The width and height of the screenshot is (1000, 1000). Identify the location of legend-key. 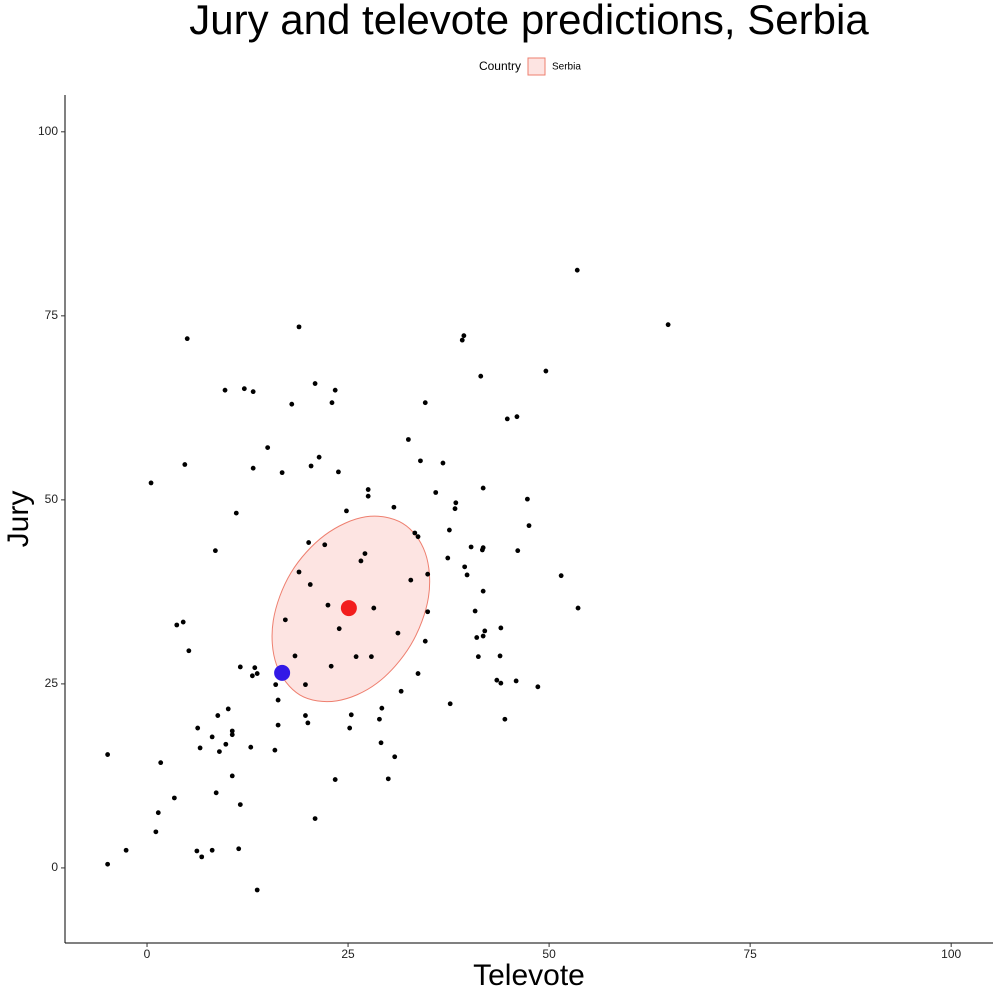
(536, 66).